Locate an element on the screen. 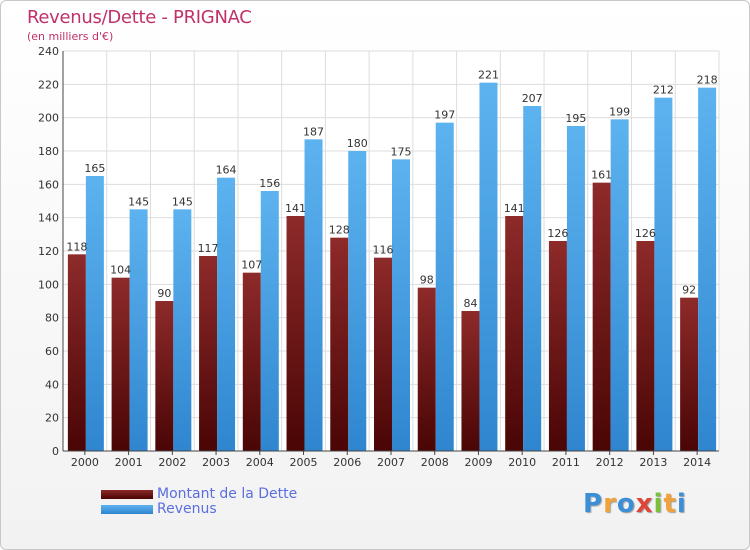 This screenshot has height=550, width=750. proxiti-logo: Proxiti is located at coordinates (635, 504).